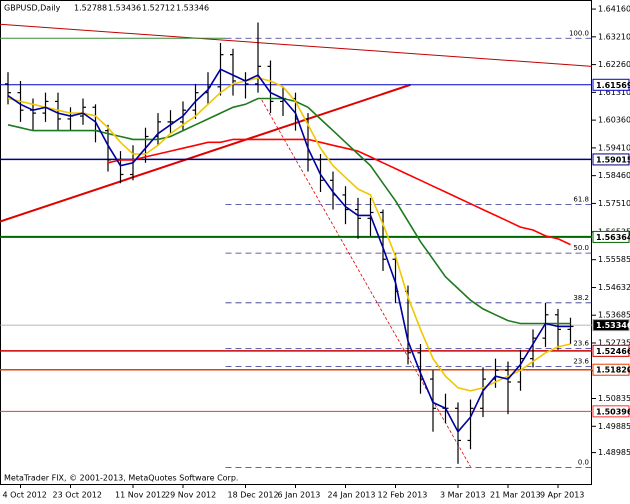 This screenshot has width=630, height=504. Describe the element at coordinates (614, 147) in the screenshot. I see `y-tick-label: 1.59410` at that location.